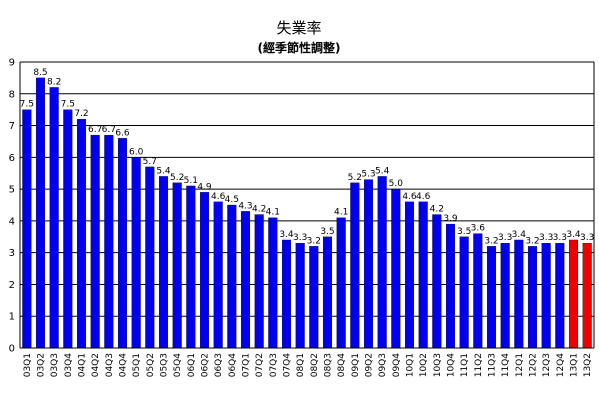 The width and height of the screenshot is (599, 400). What do you see at coordinates (368, 175) in the screenshot?
I see `data-label: 5.3` at bounding box center [368, 175].